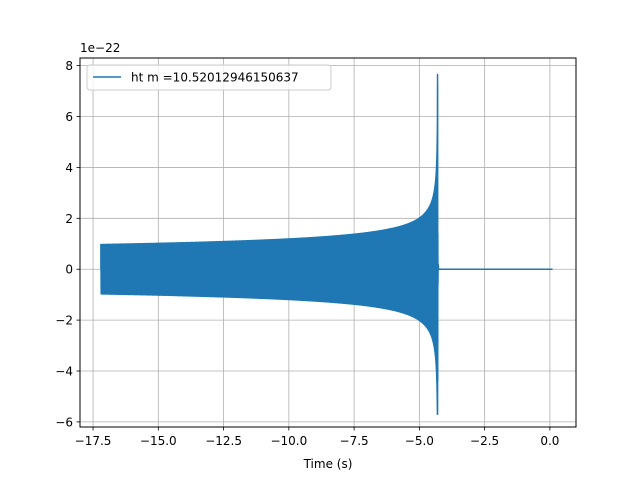 The height and width of the screenshot is (480, 640). What do you see at coordinates (64, 321) in the screenshot?
I see `y-tick-label: −2` at bounding box center [64, 321].